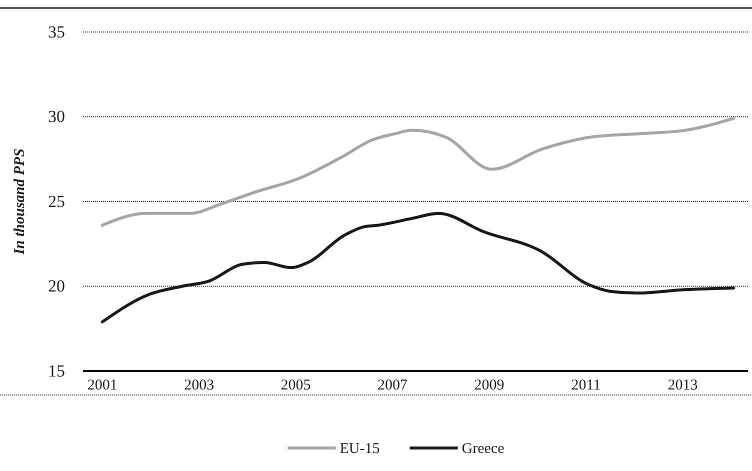  I want to click on x-tick-label: 2003, so click(199, 386).